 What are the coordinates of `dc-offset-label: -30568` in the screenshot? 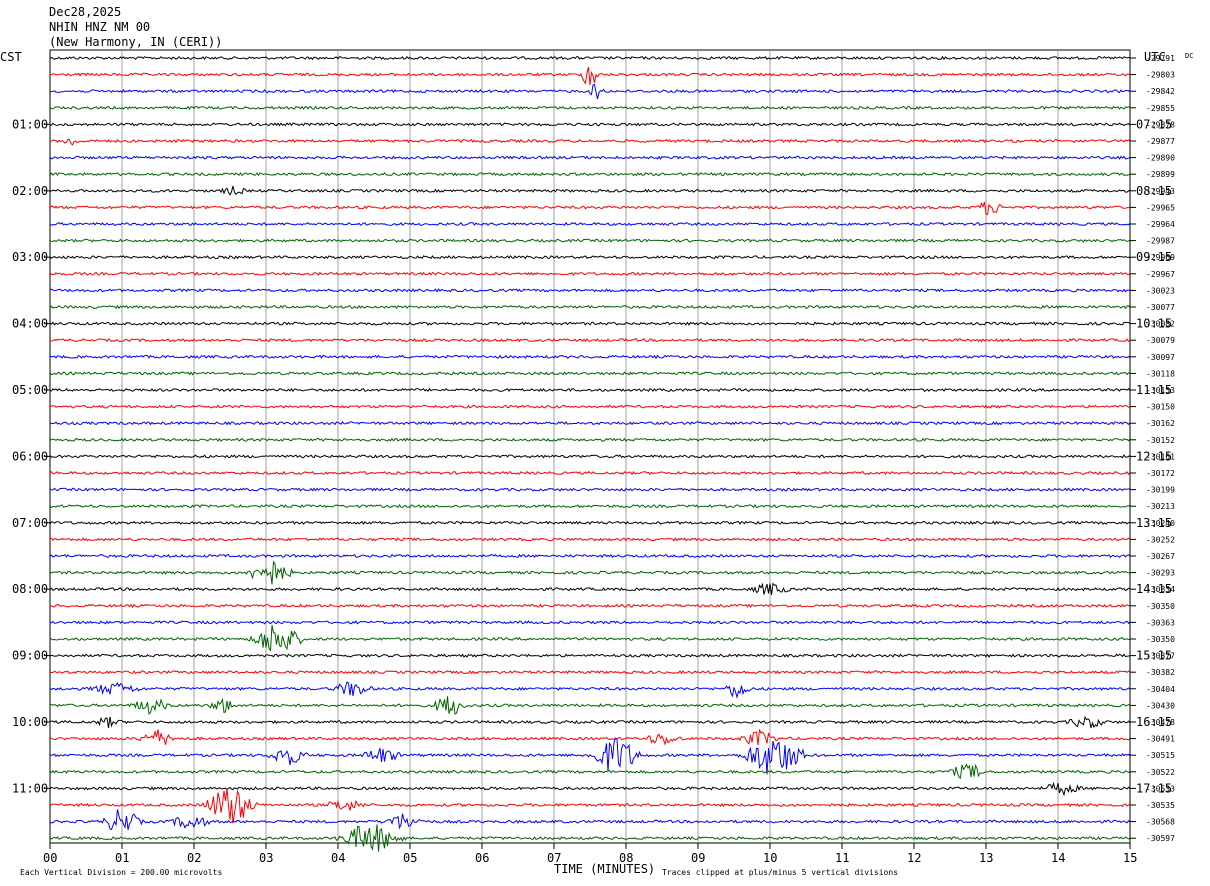 It's located at (1160, 822).